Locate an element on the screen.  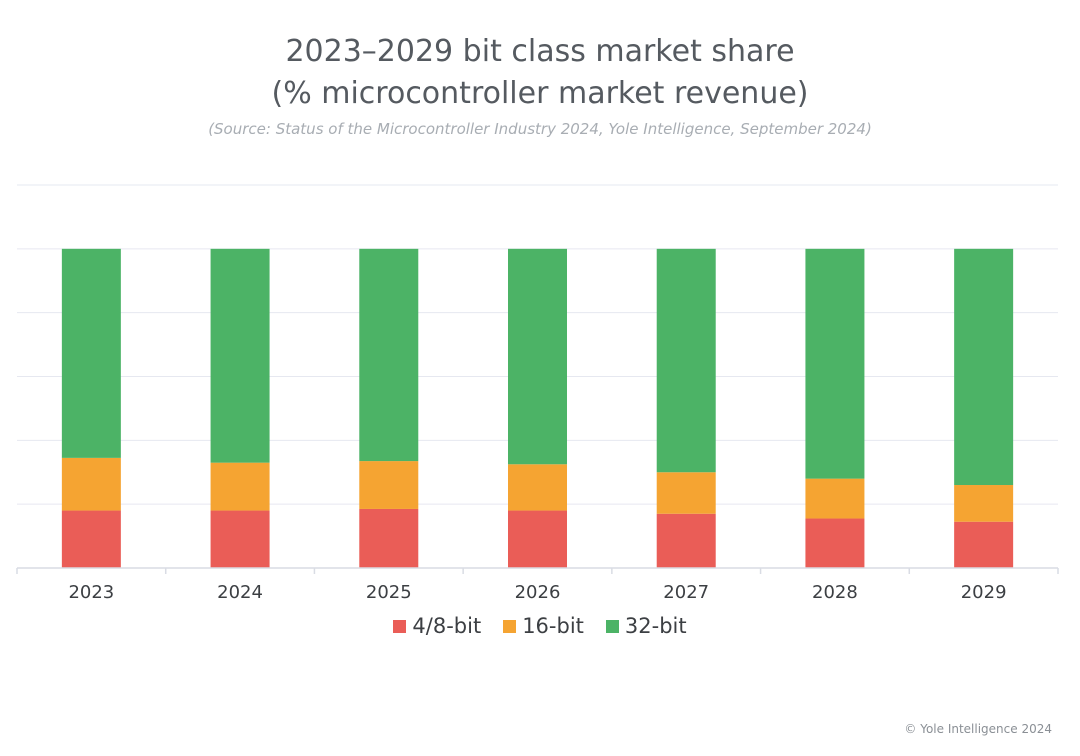
x-tick-label-2024: 2024 is located at coordinates (240, 592).